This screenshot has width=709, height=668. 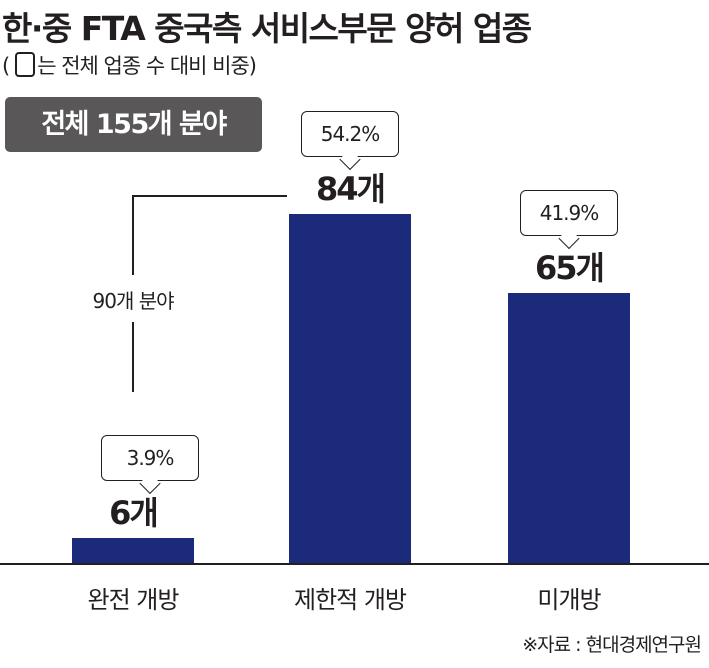 I want to click on chart-subtitle: ( 는 전체 업종 수 대비 비중), so click(x=129, y=65).